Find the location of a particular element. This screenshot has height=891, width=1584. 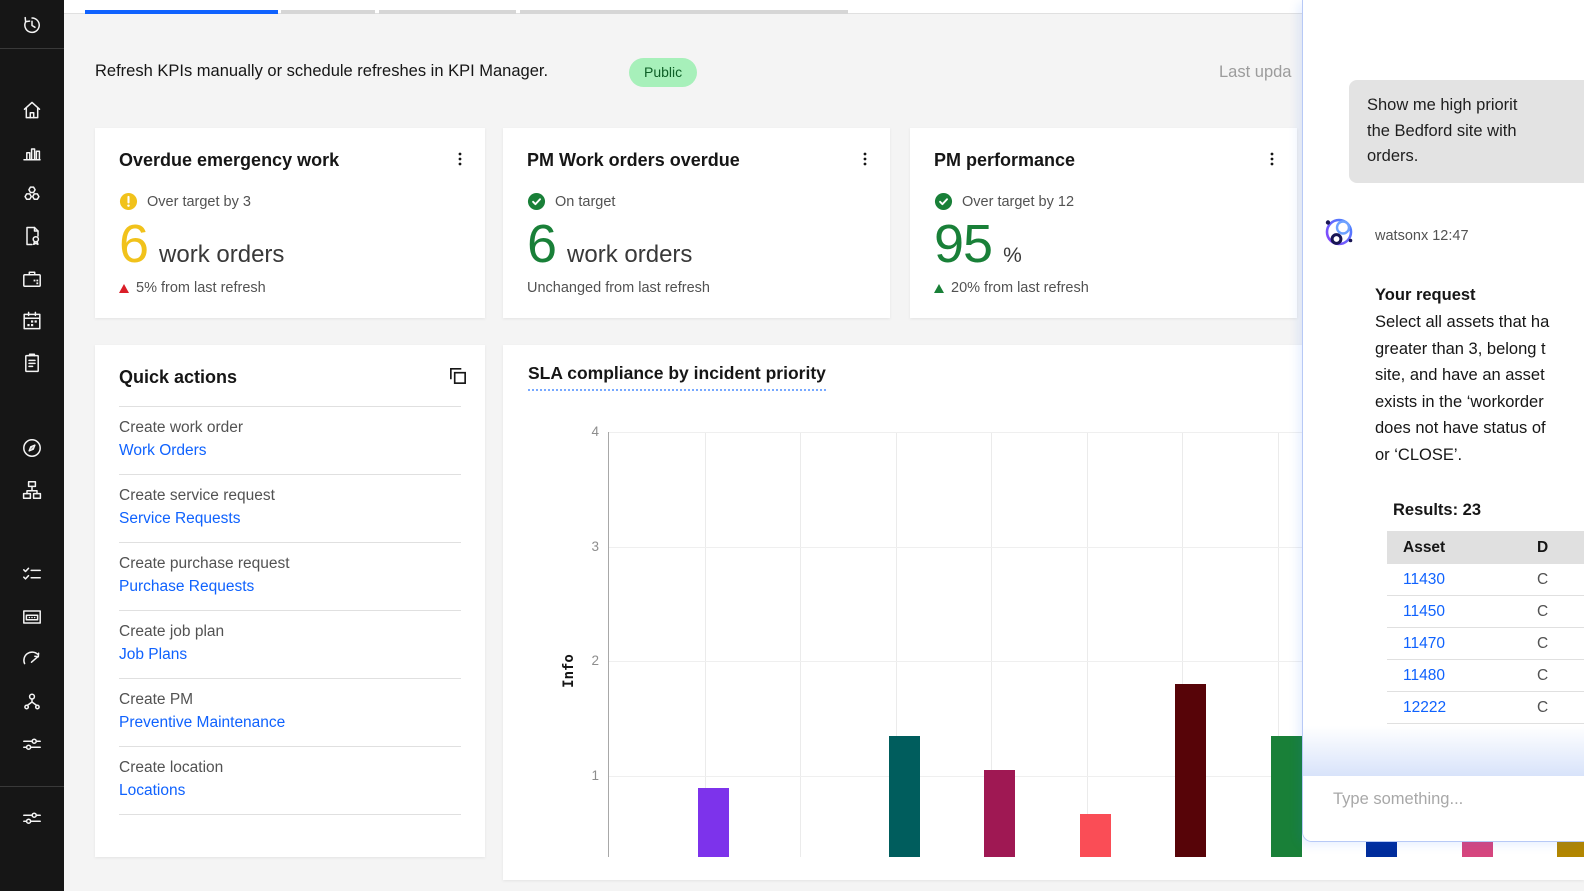

request-heading: Your request is located at coordinates (1425, 295).